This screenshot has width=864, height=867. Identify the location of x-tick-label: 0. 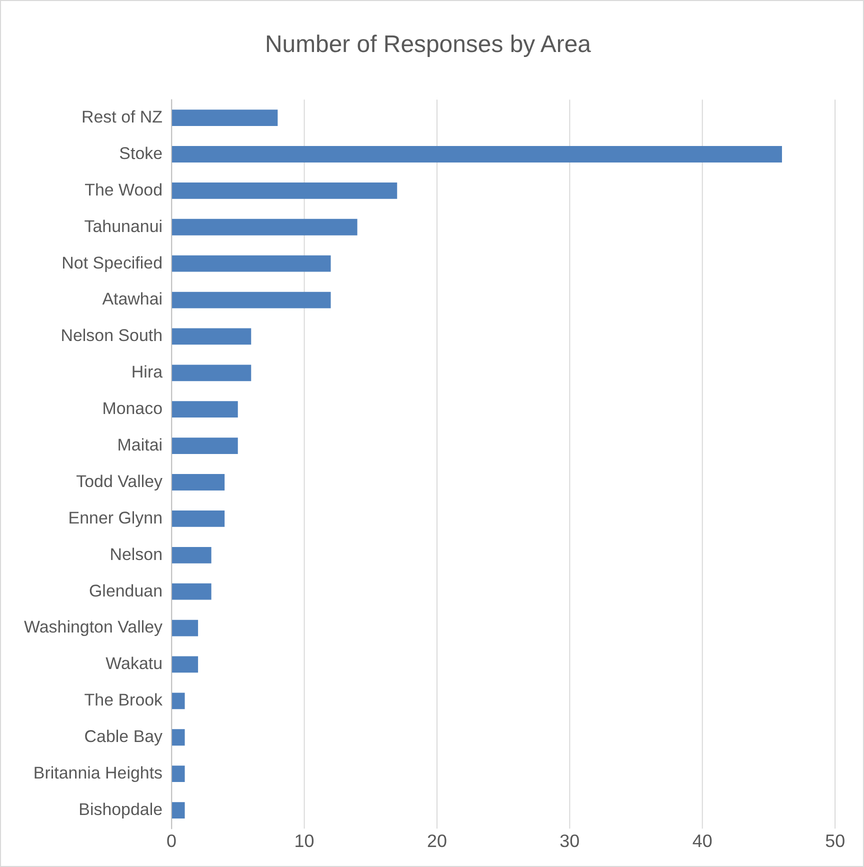
(171, 841).